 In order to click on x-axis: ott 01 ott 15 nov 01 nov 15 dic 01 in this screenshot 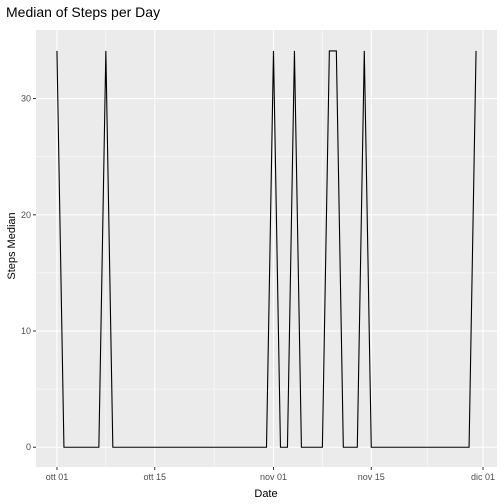, I will do `click(270, 474)`.